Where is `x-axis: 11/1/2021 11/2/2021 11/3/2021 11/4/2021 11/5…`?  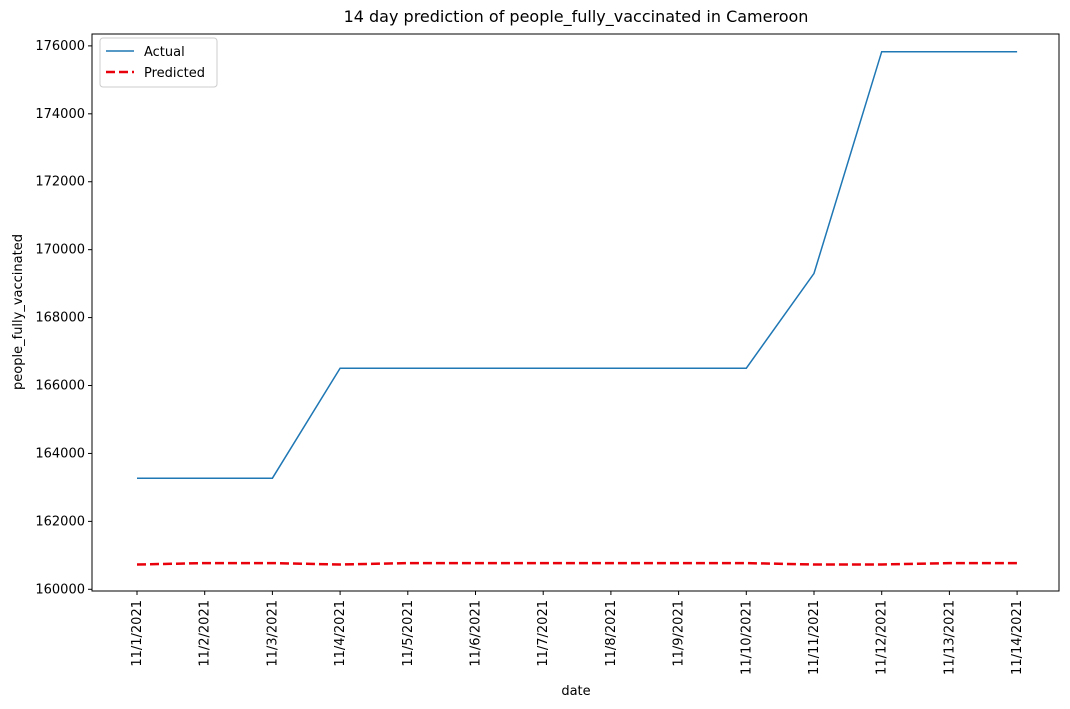
x-axis: 11/1/2021 11/2/2021 11/3/2021 11/4/2021 11/5… is located at coordinates (577, 633).